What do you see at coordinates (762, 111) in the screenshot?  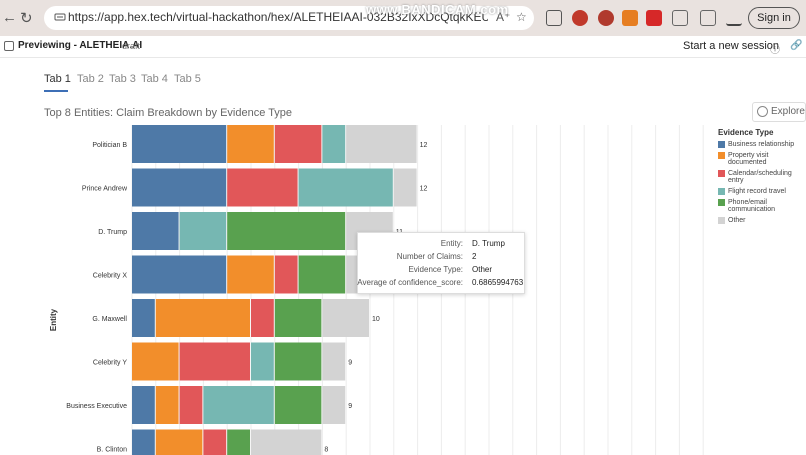 I see `explore-icon` at bounding box center [762, 111].